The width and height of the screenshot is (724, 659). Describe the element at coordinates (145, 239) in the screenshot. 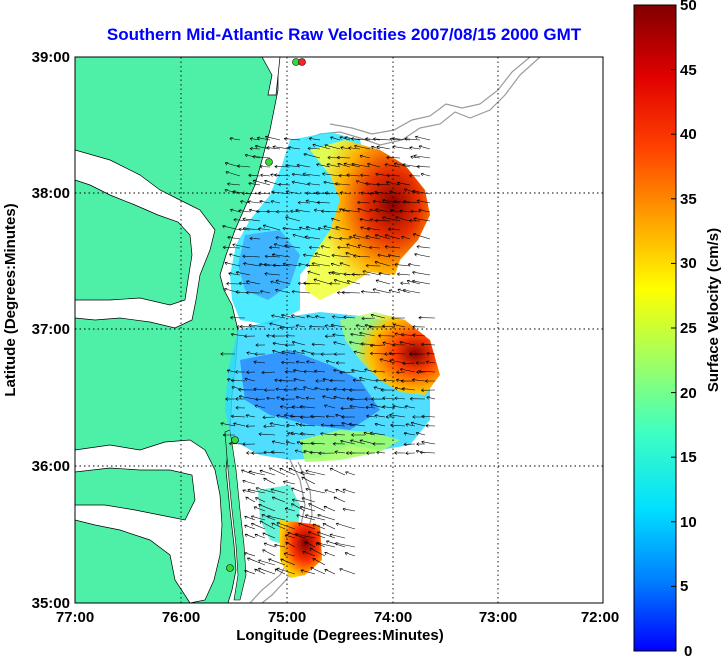

I see `chesapeake-bay` at that location.